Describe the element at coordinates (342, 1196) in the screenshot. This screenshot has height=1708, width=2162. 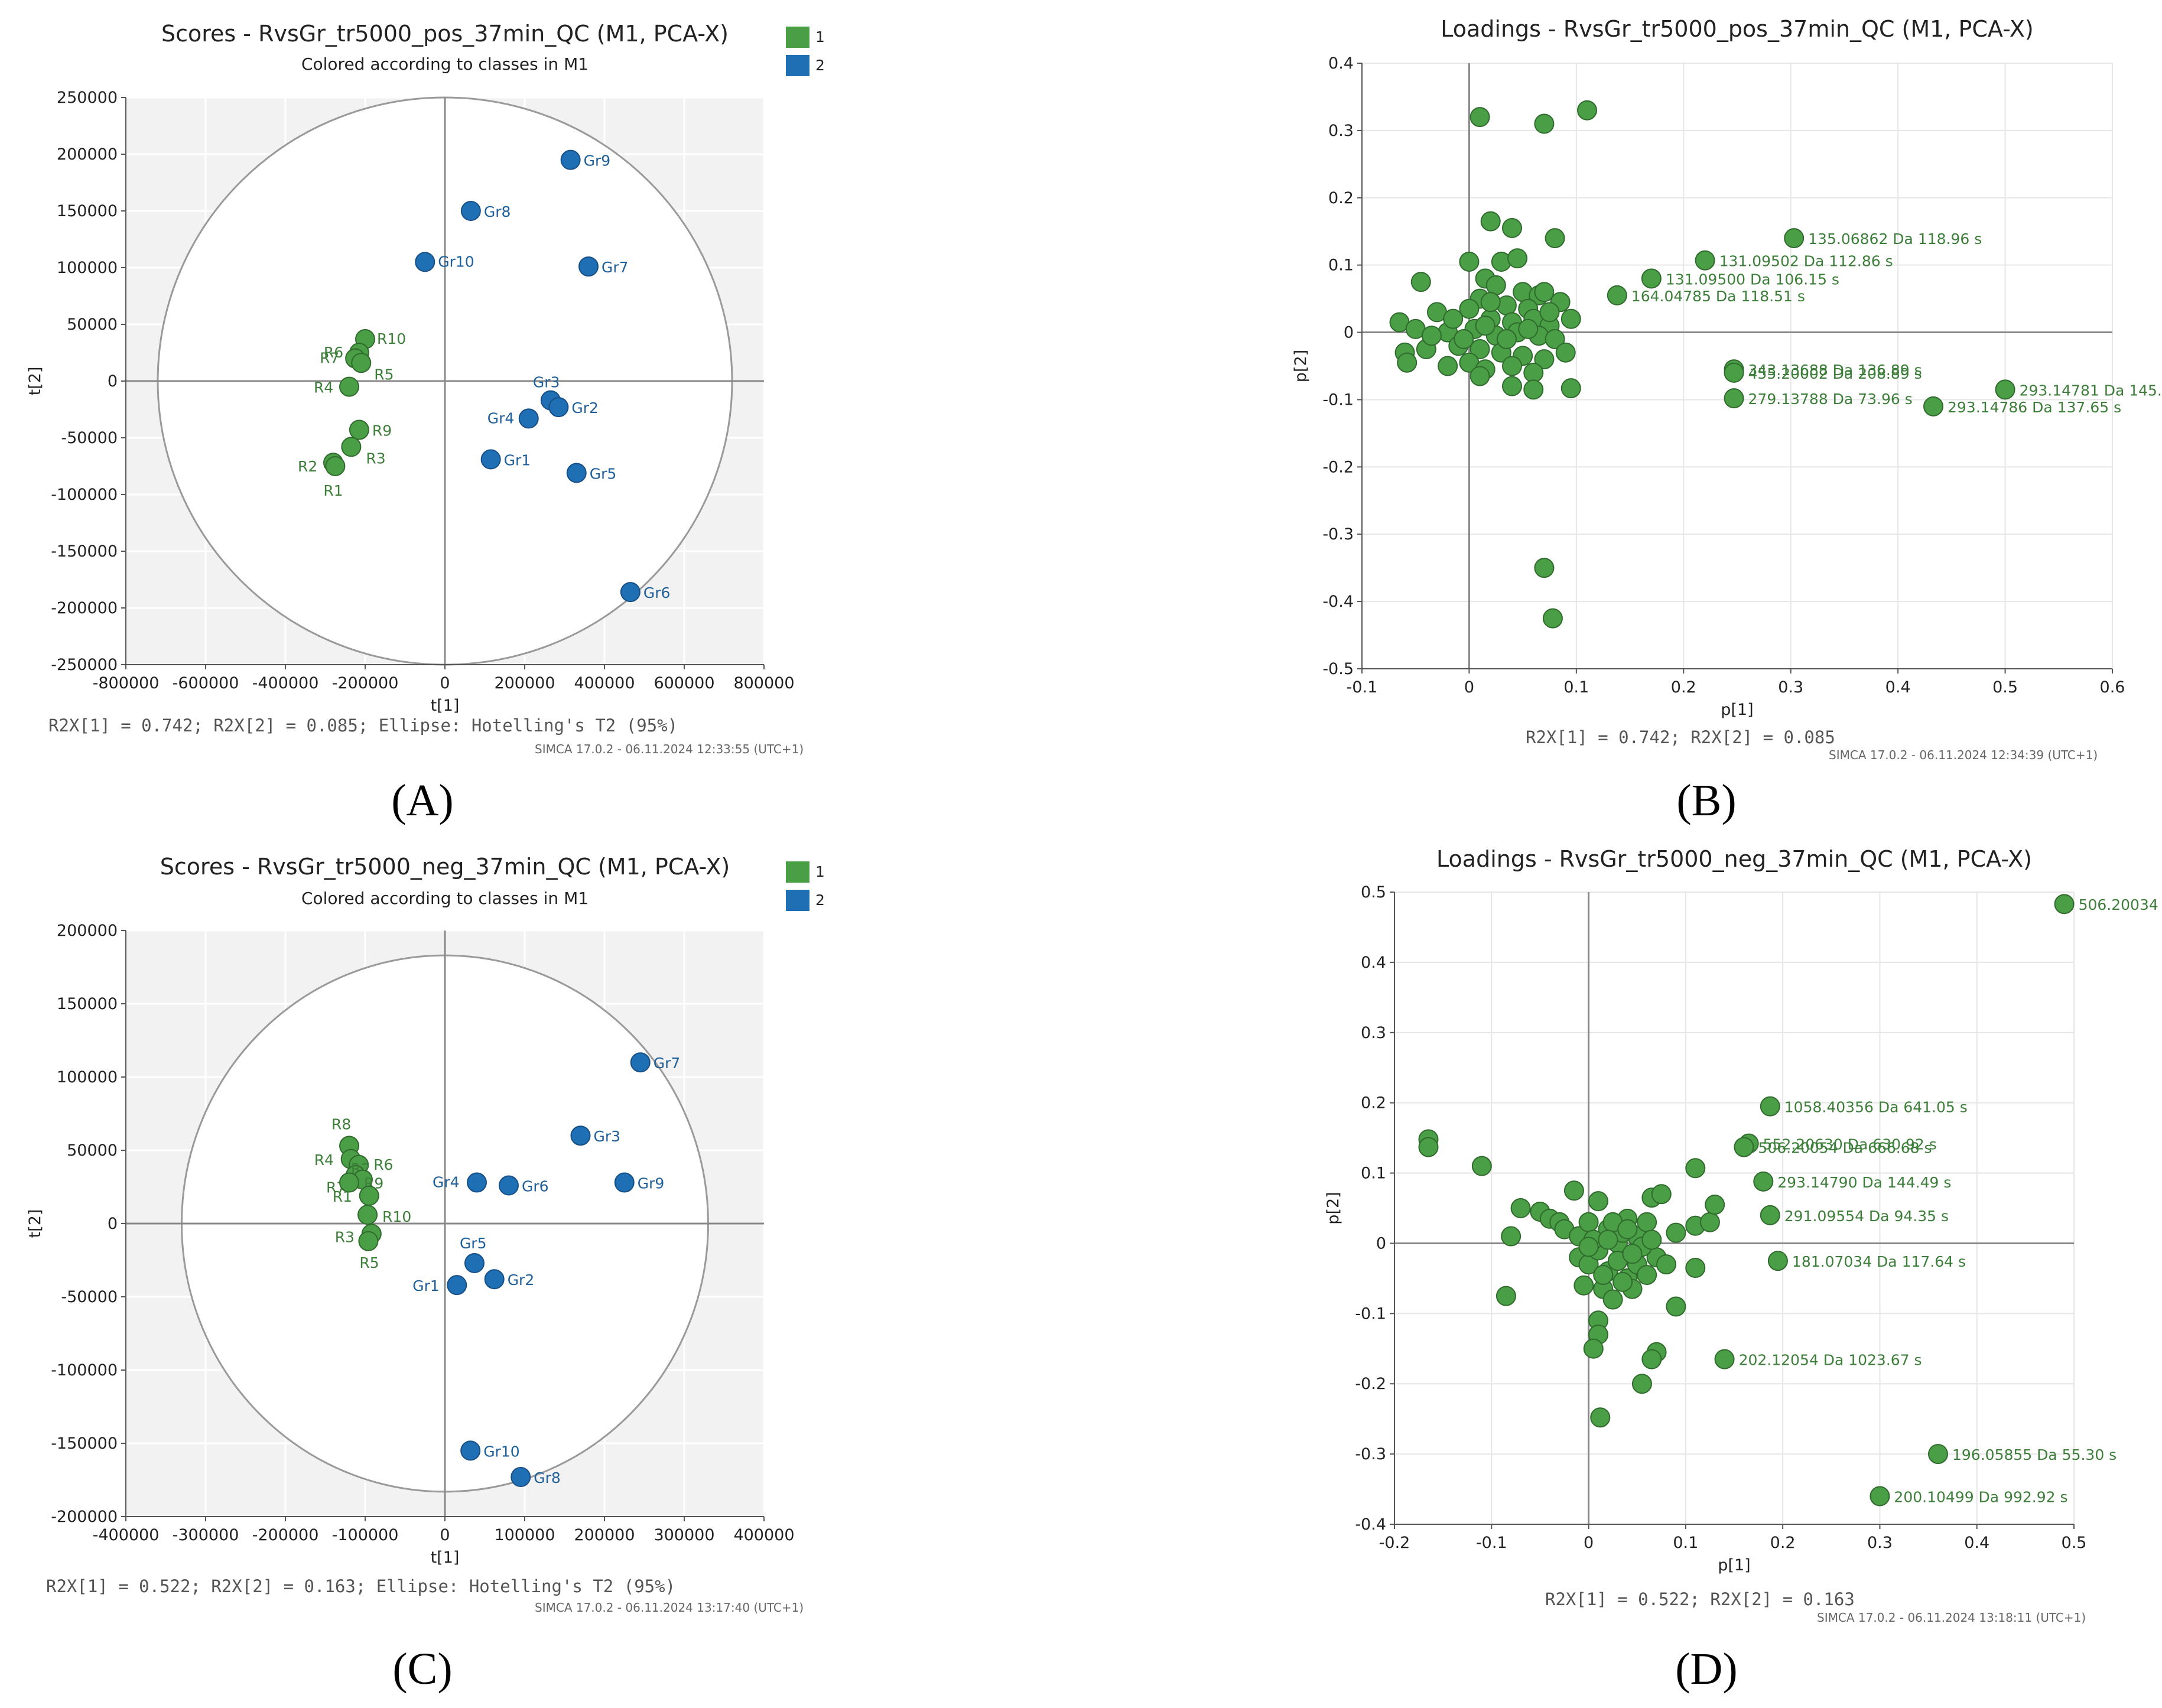
I see `point-label: R1` at that location.